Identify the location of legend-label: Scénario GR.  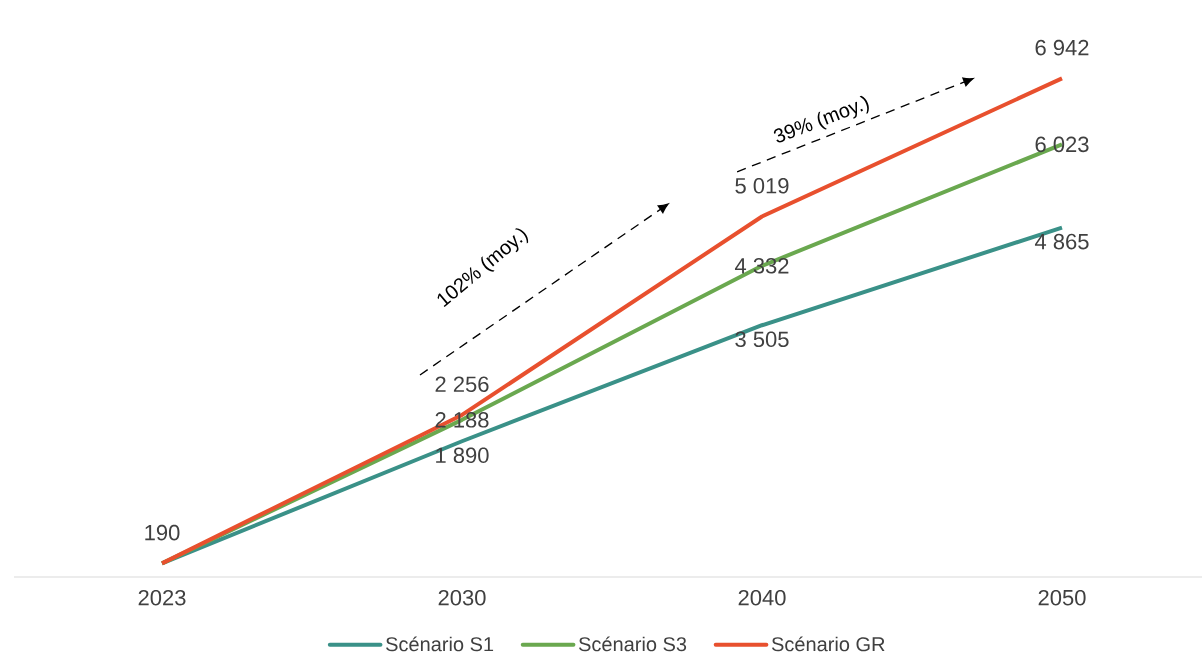
(828, 644).